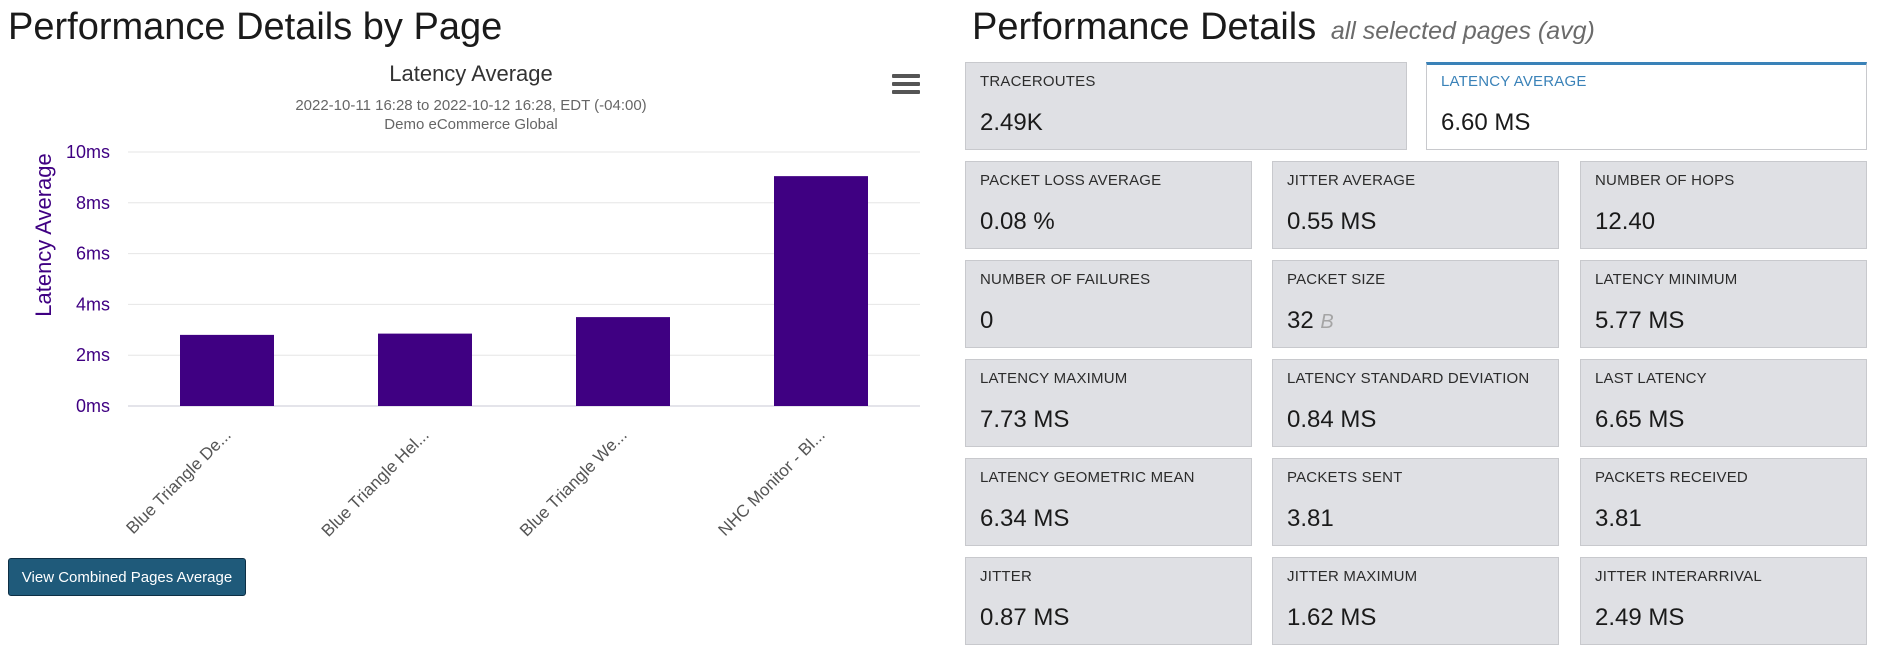 The width and height of the screenshot is (1877, 655). I want to click on metric-tile-value: 6.34 MS, so click(1024, 519).